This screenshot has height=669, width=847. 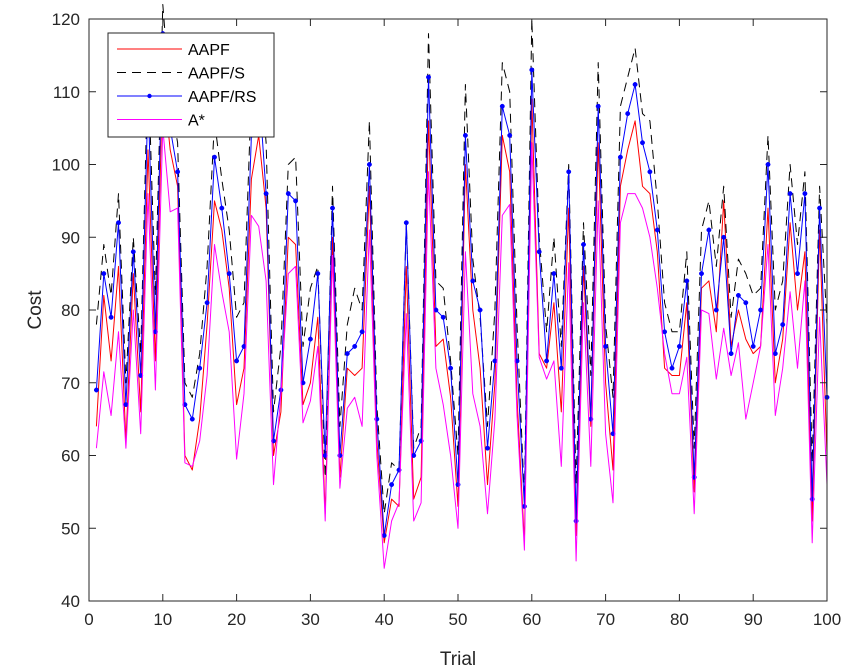 What do you see at coordinates (88, 619) in the screenshot?
I see `x-tick-label: 0` at bounding box center [88, 619].